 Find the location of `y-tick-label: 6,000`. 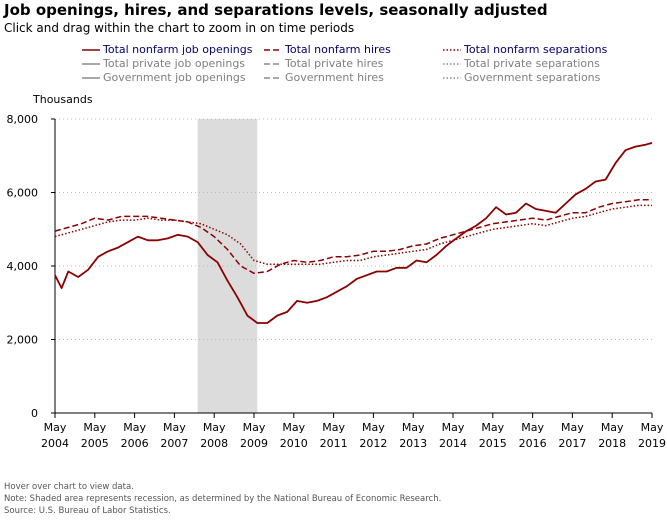

y-tick-label: 6,000 is located at coordinates (23, 193).